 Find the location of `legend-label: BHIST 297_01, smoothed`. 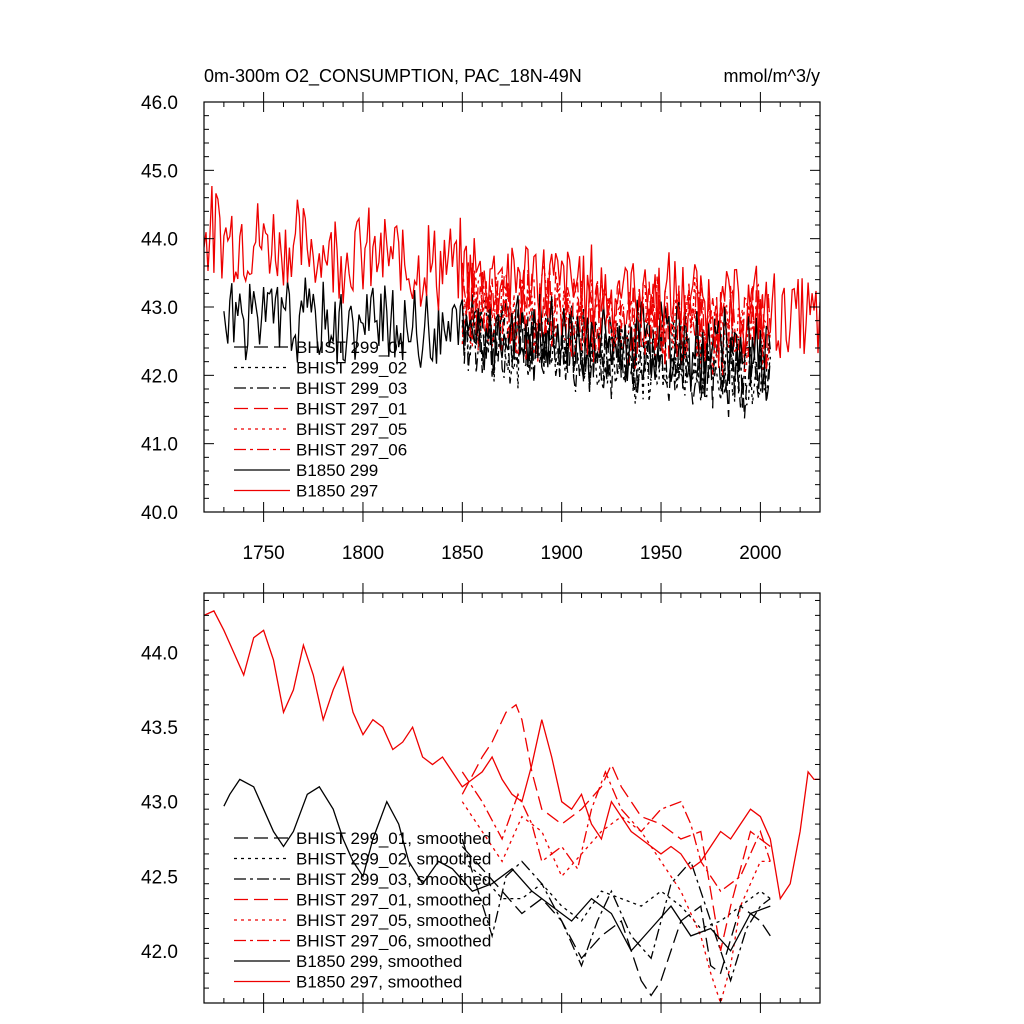

legend-label: BHIST 297_01, smoothed is located at coordinates (393, 900).